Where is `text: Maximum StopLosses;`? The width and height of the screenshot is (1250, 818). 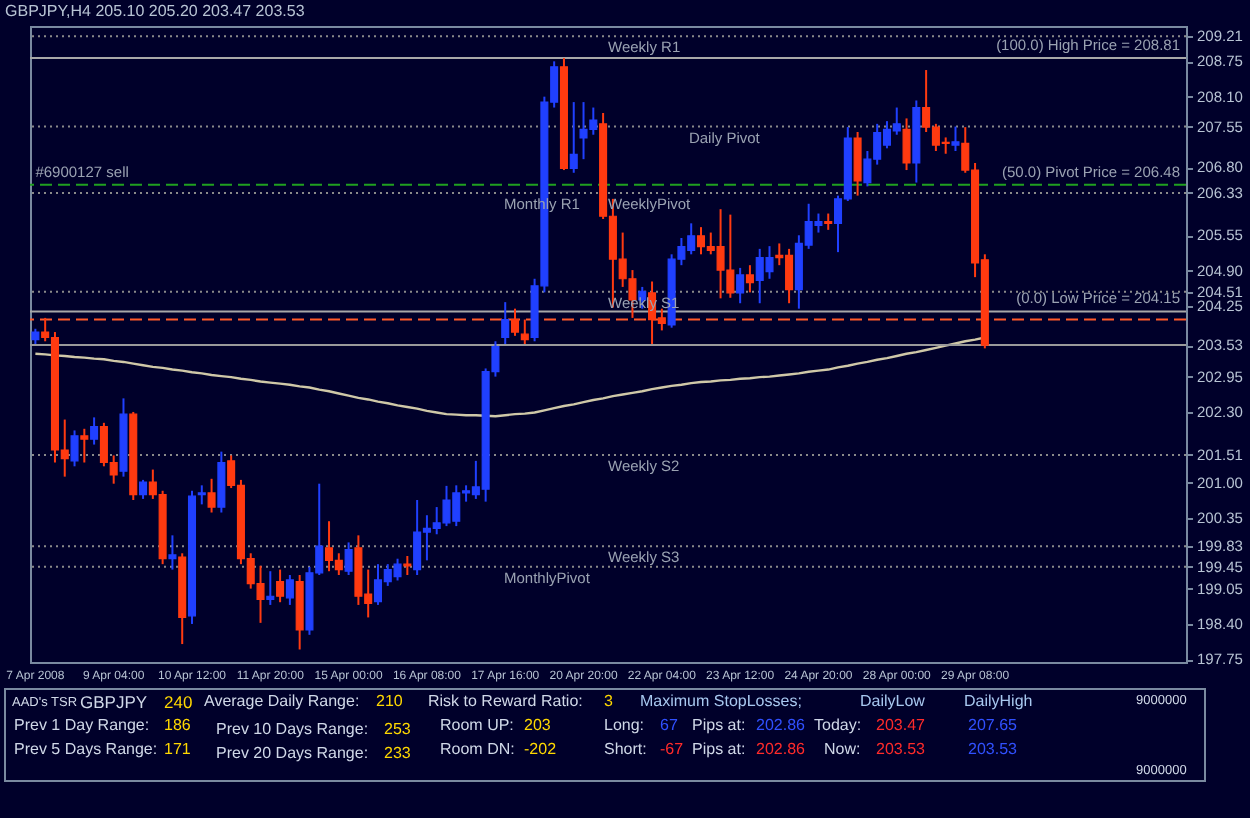 text: Maximum StopLosses; is located at coordinates (721, 701).